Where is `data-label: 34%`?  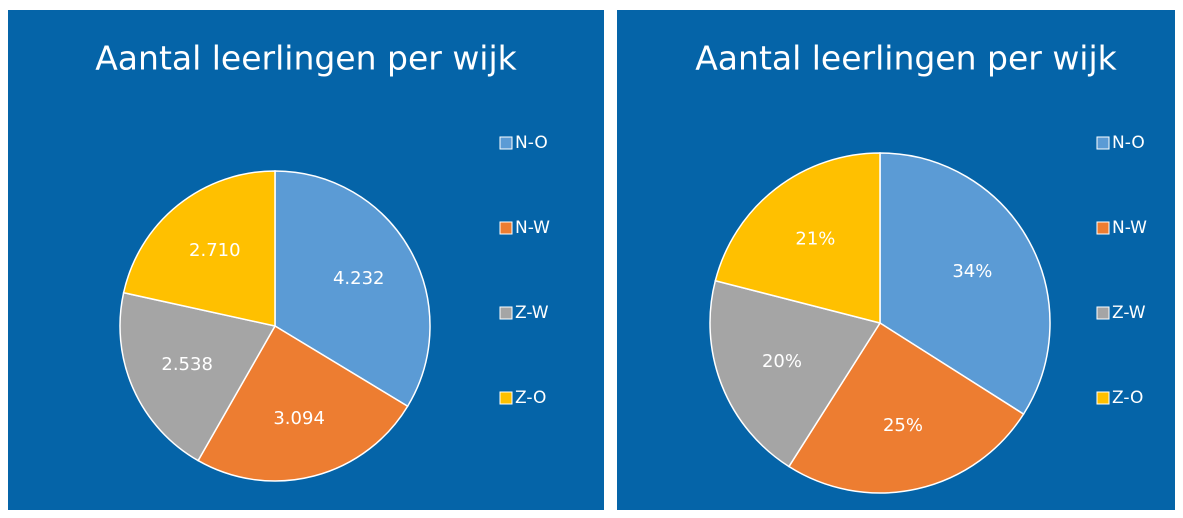
data-label: 34% is located at coordinates (972, 271).